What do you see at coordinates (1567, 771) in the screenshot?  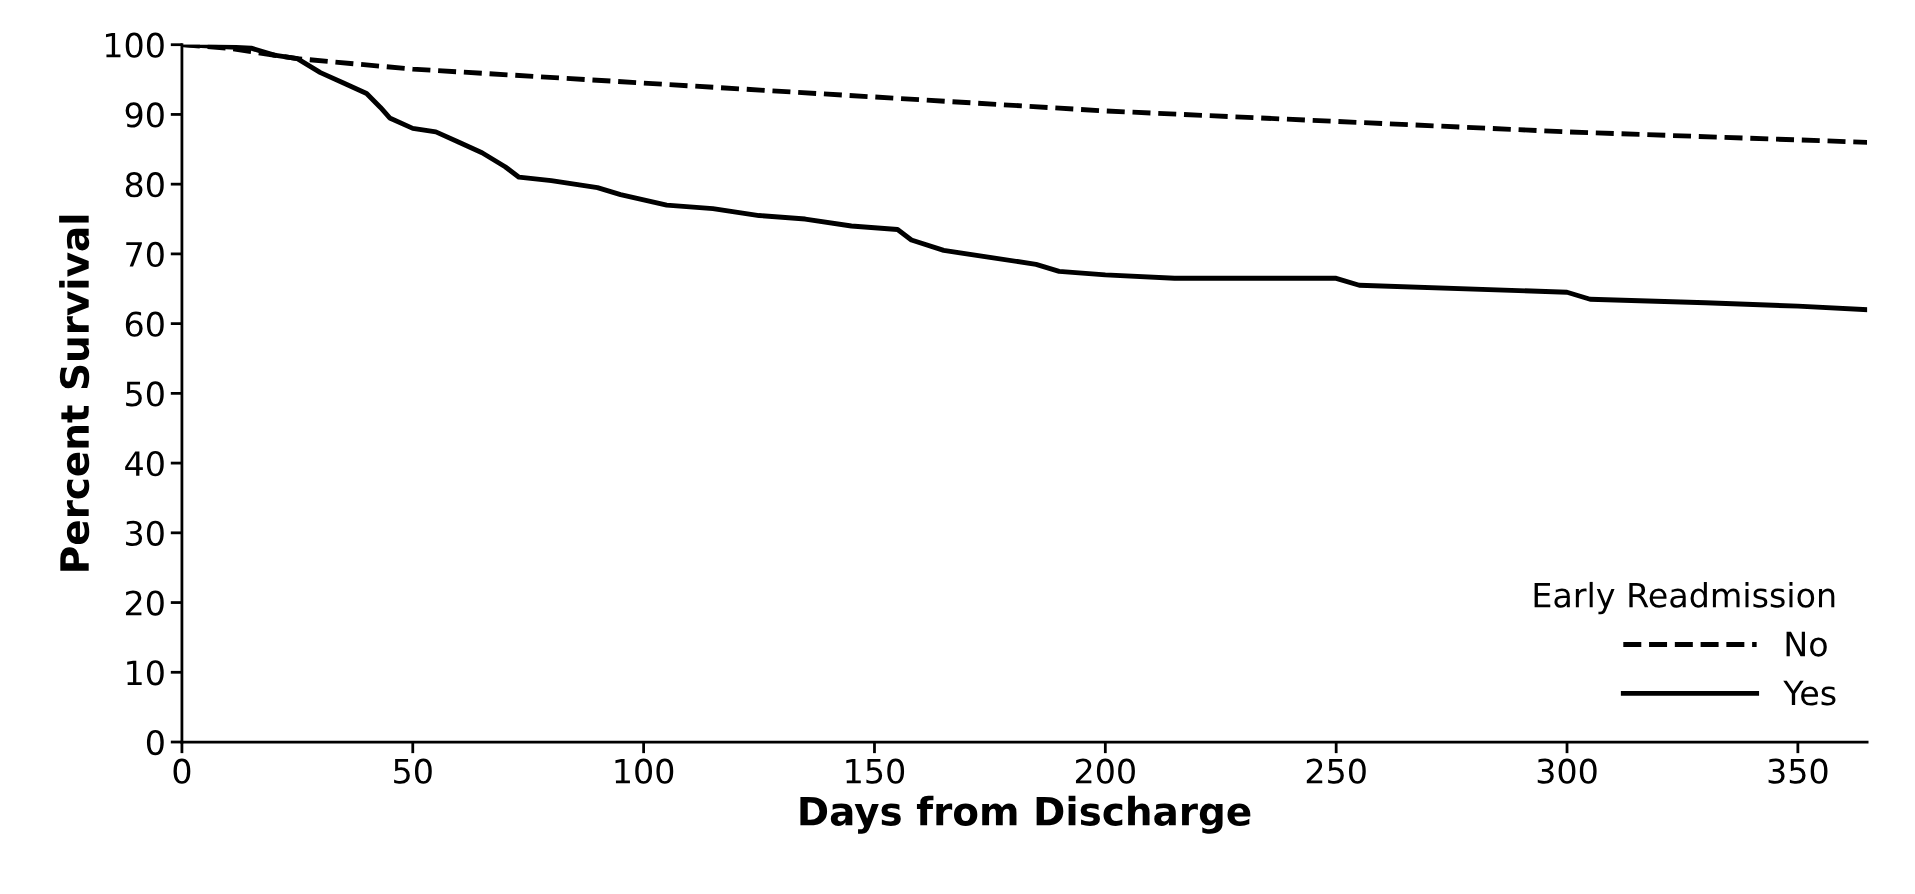 I see `x-tick-label: 300` at bounding box center [1567, 771].